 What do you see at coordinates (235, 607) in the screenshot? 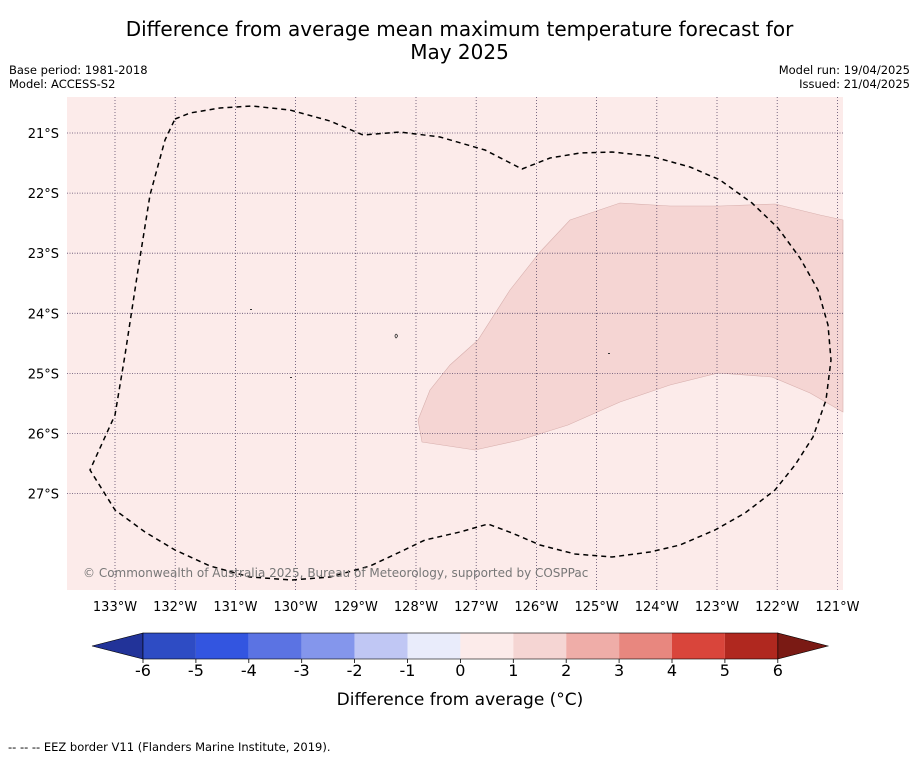
I see `longitude-label: 131°W` at bounding box center [235, 607].